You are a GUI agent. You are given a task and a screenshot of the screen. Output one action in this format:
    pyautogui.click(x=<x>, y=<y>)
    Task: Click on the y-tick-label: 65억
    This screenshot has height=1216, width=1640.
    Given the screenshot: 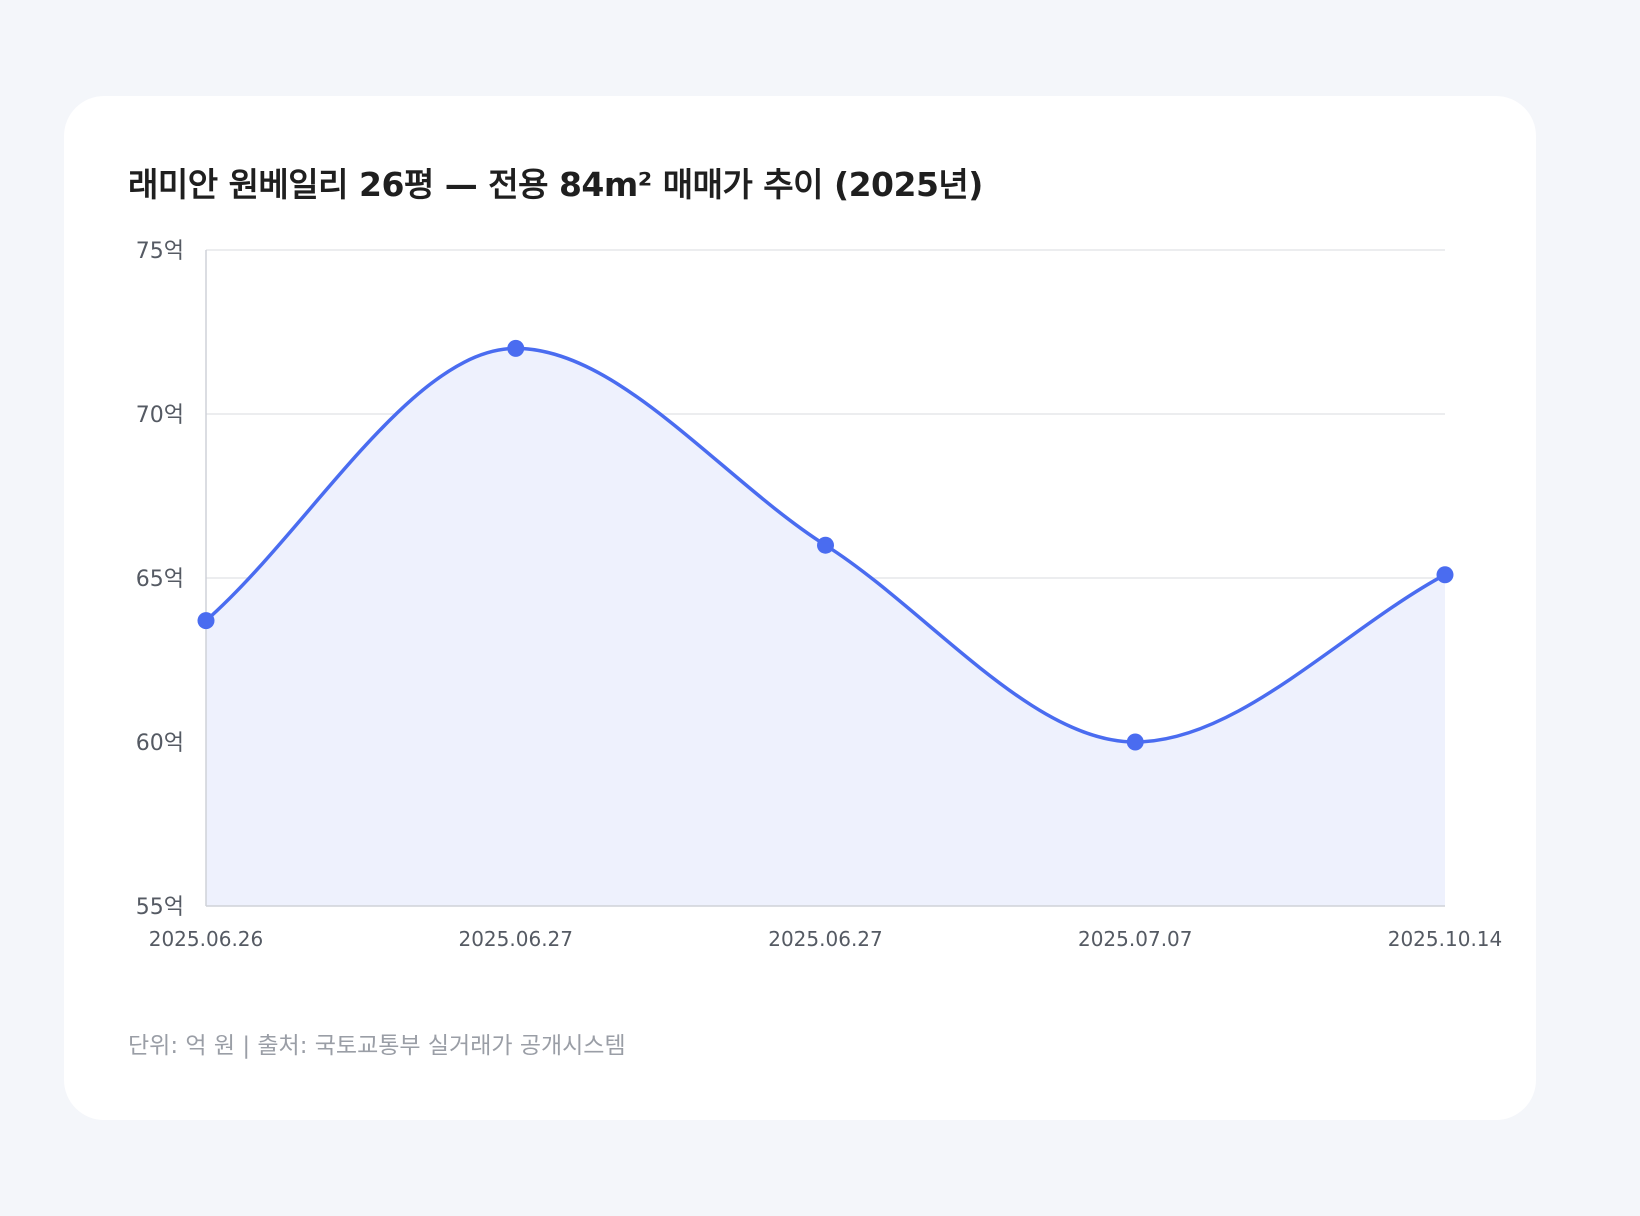 What is the action you would take?
    pyautogui.click(x=160, y=579)
    